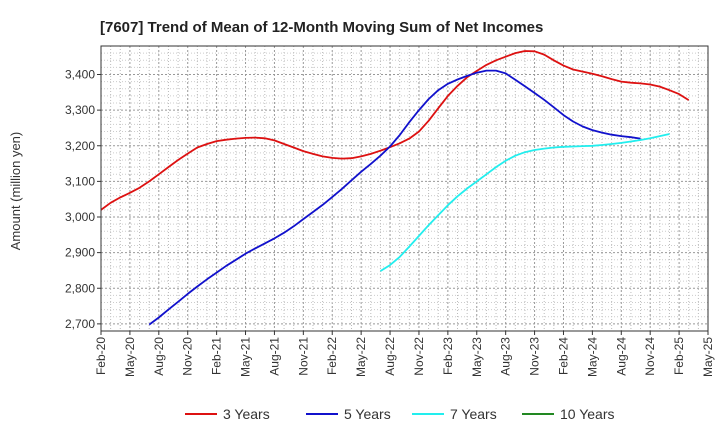  Describe the element at coordinates (506, 356) in the screenshot. I see `x-tick-label: Aug-23` at that location.